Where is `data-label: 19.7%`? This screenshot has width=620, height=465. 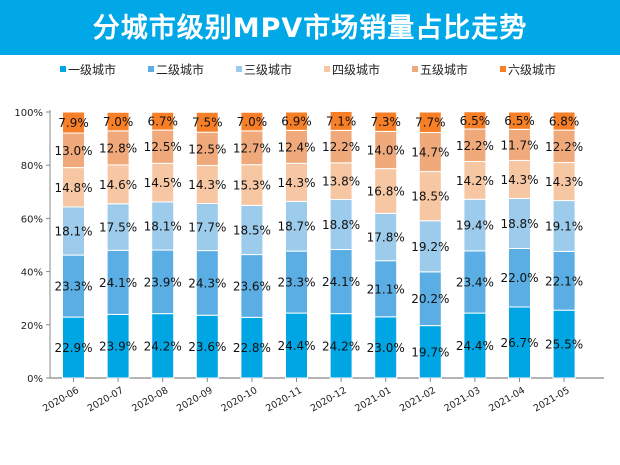
data-label: 19.7% is located at coordinates (430, 352).